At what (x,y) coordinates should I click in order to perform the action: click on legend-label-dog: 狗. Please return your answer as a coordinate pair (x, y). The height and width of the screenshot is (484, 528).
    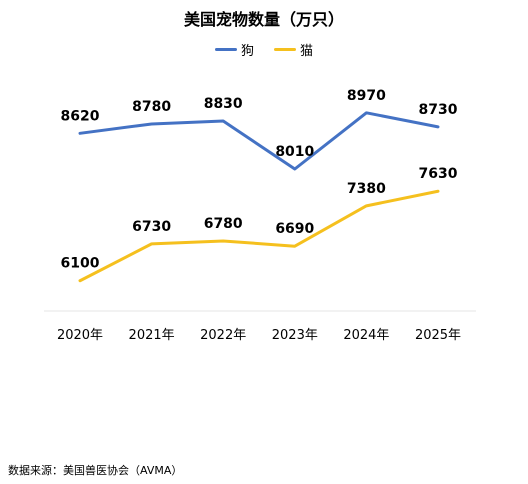
    Looking at the image, I should click on (247, 51).